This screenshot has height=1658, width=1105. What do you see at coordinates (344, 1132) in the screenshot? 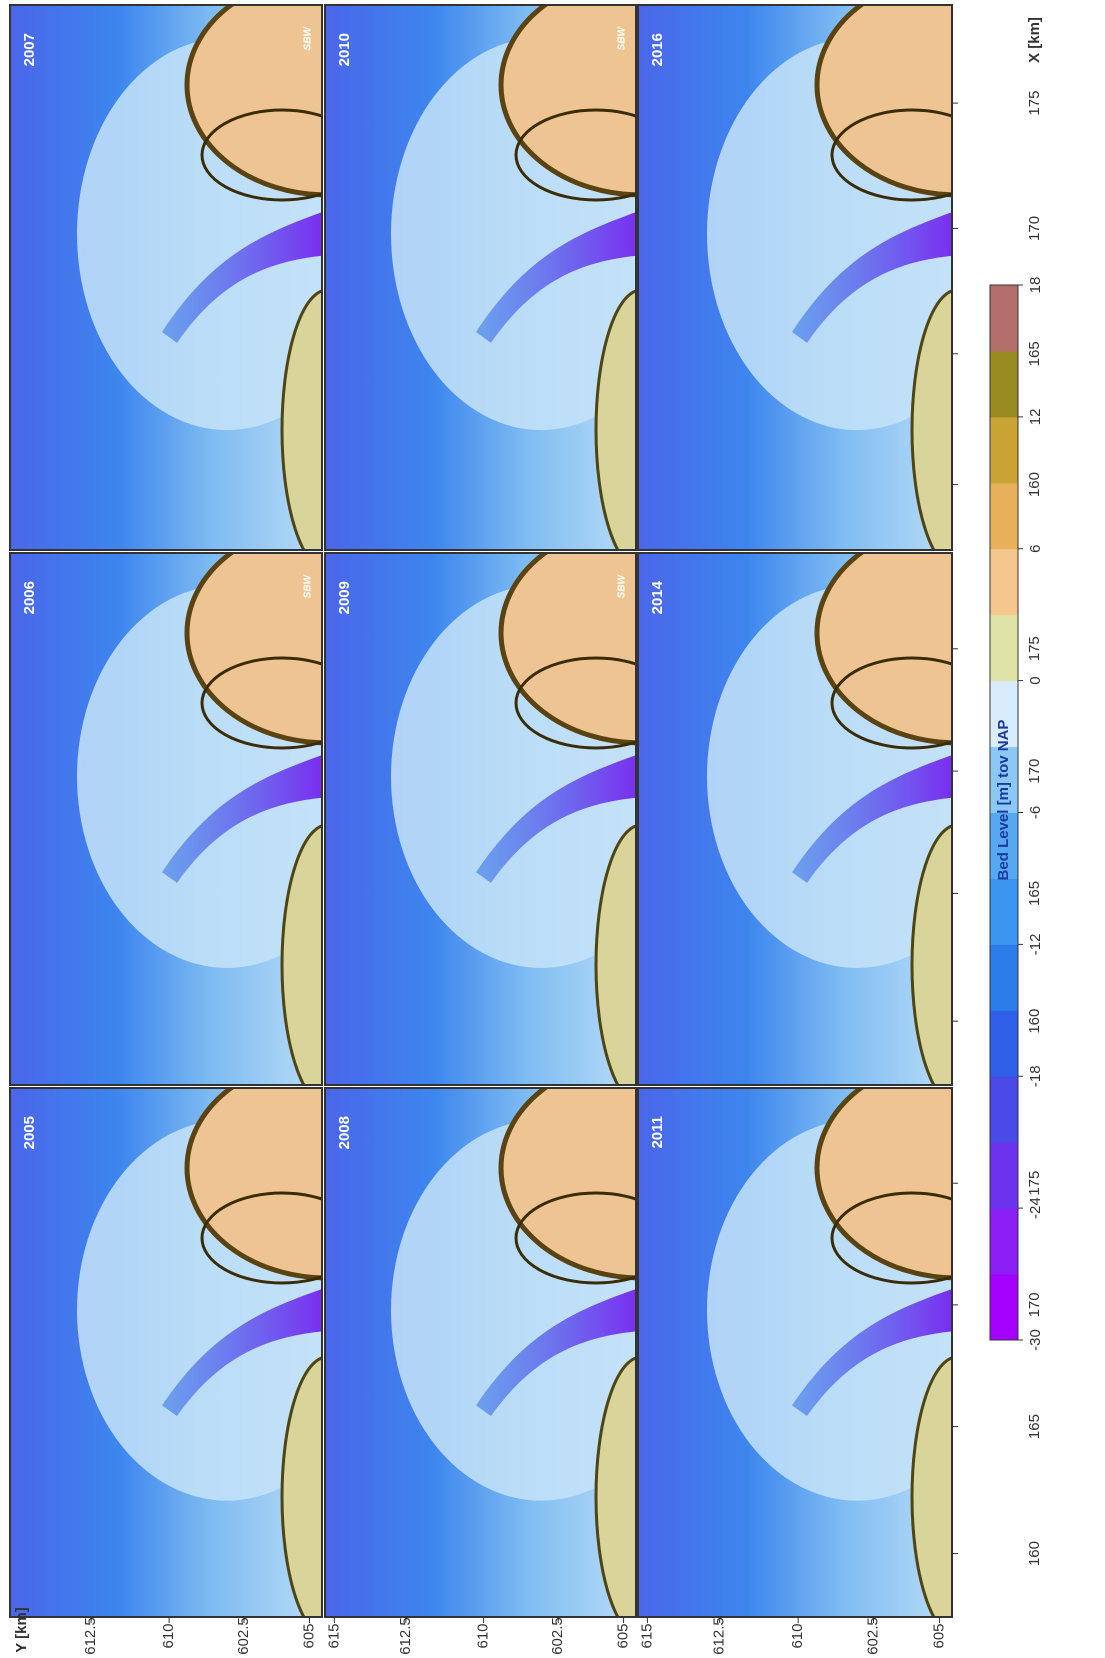
I see `panel-year: 2008` at bounding box center [344, 1132].